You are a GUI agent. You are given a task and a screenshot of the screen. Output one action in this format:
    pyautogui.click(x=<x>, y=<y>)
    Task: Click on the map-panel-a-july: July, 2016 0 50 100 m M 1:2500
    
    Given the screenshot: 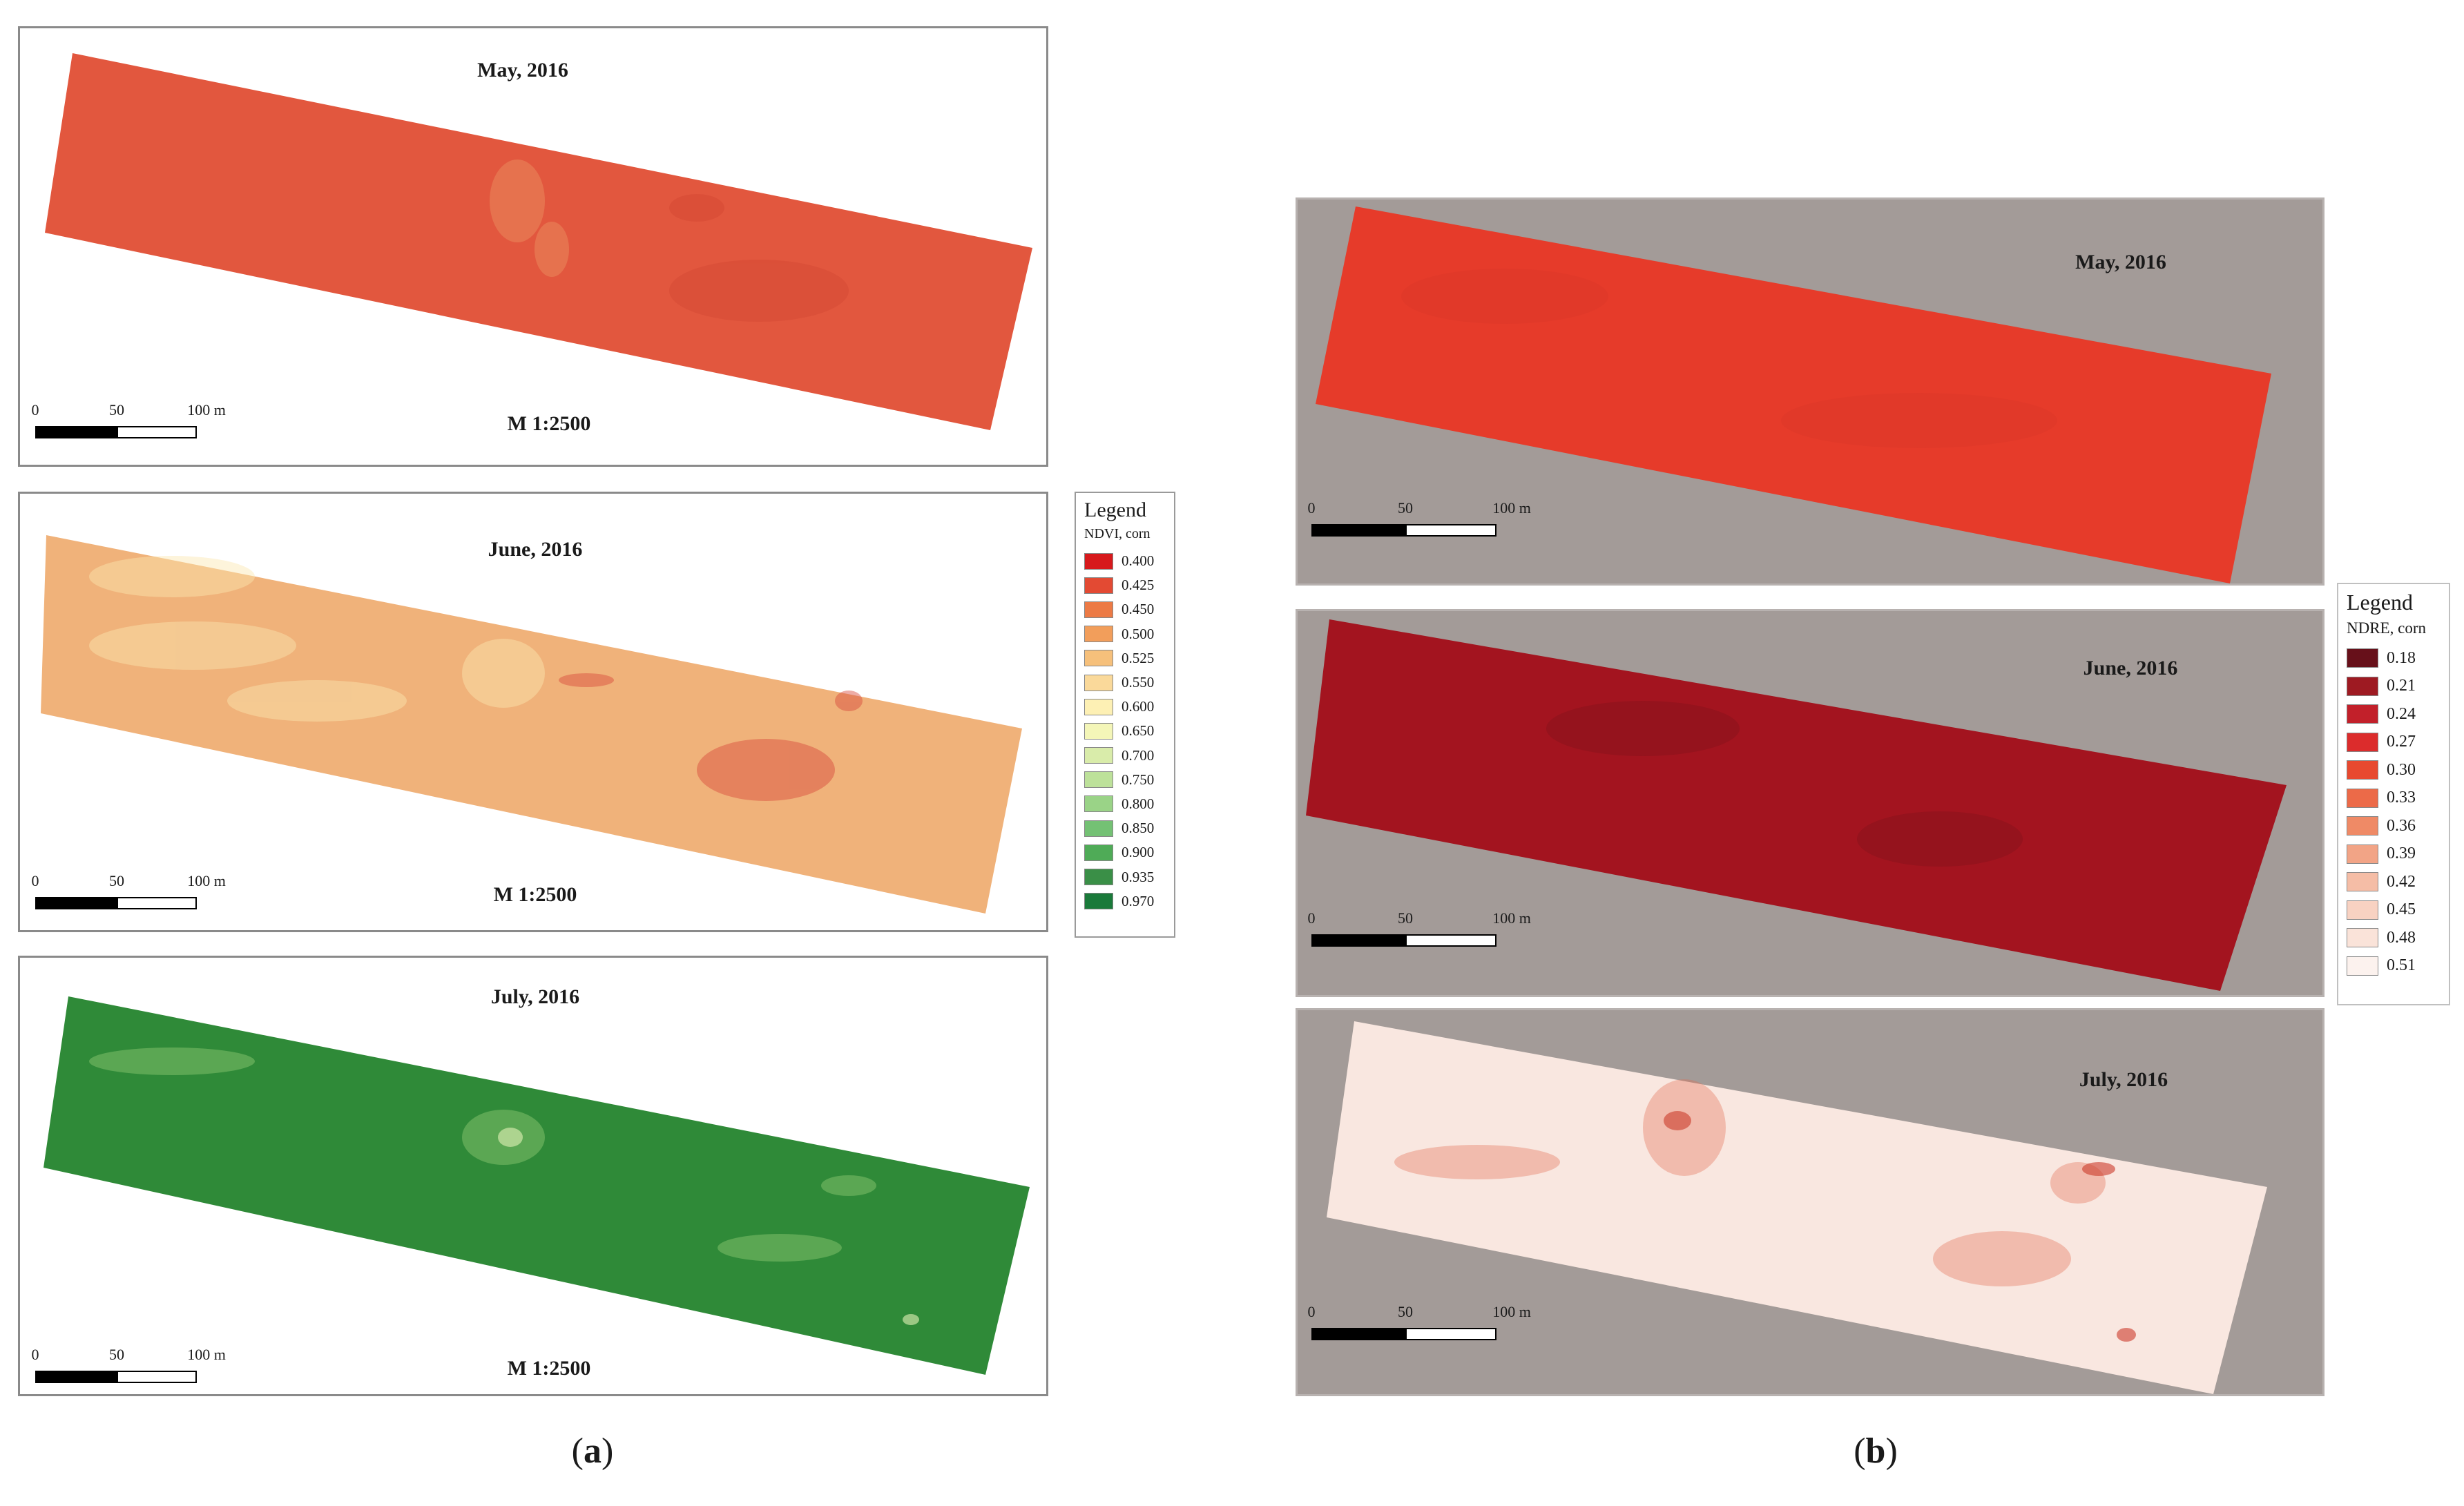 What is the action you would take?
    pyautogui.click(x=533, y=1176)
    